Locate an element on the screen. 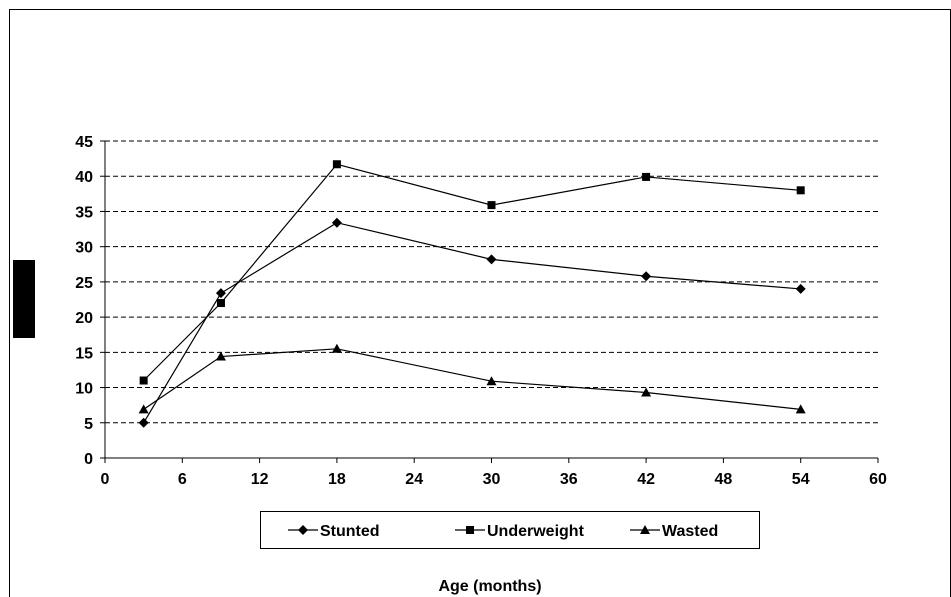 This screenshot has height=597, width=951. y-tick-label: 40 is located at coordinates (84, 177).